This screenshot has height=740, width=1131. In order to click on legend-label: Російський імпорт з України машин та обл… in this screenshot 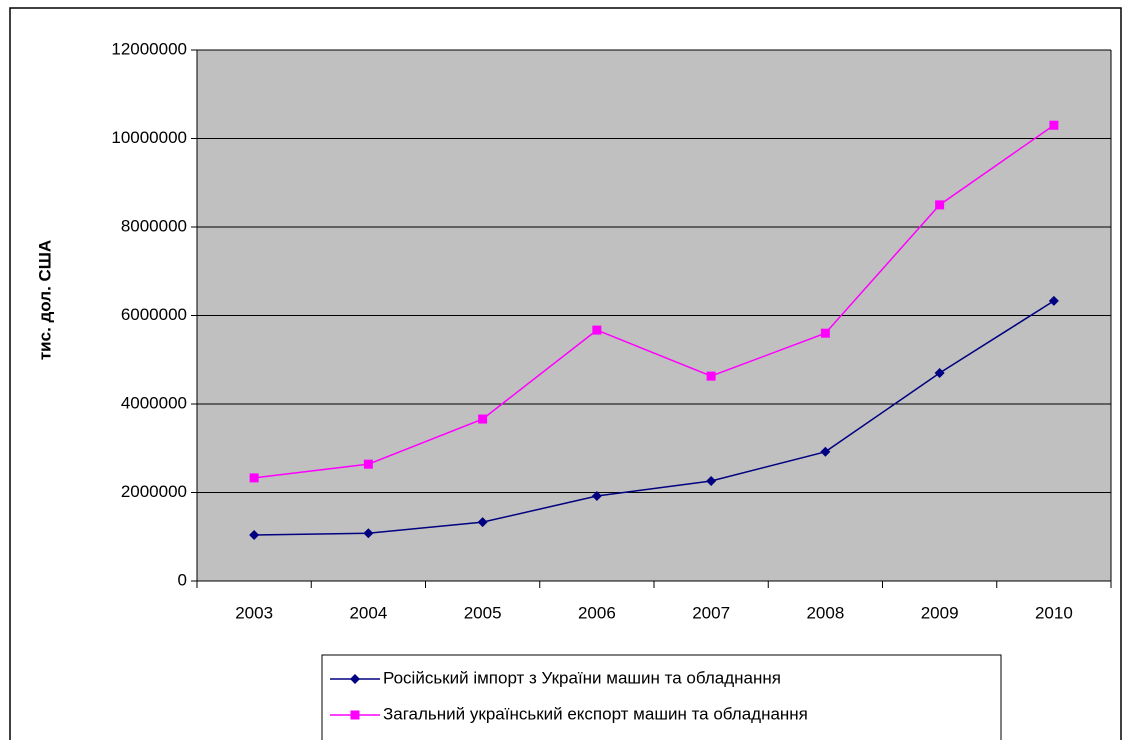, I will do `click(582, 677)`.